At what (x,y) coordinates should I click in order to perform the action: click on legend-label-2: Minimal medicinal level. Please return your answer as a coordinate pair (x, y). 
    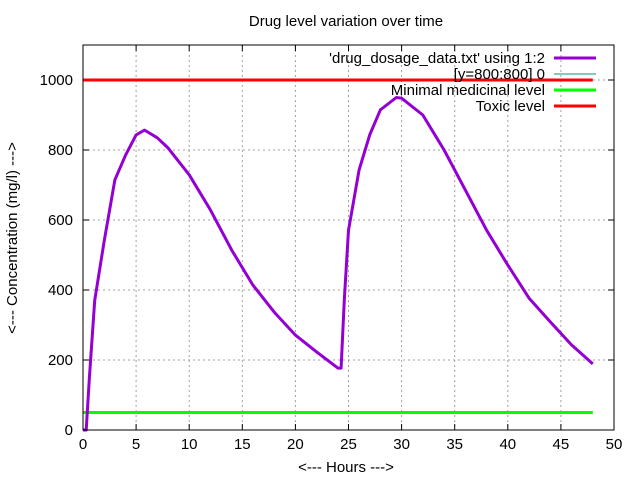
    Looking at the image, I should click on (468, 90).